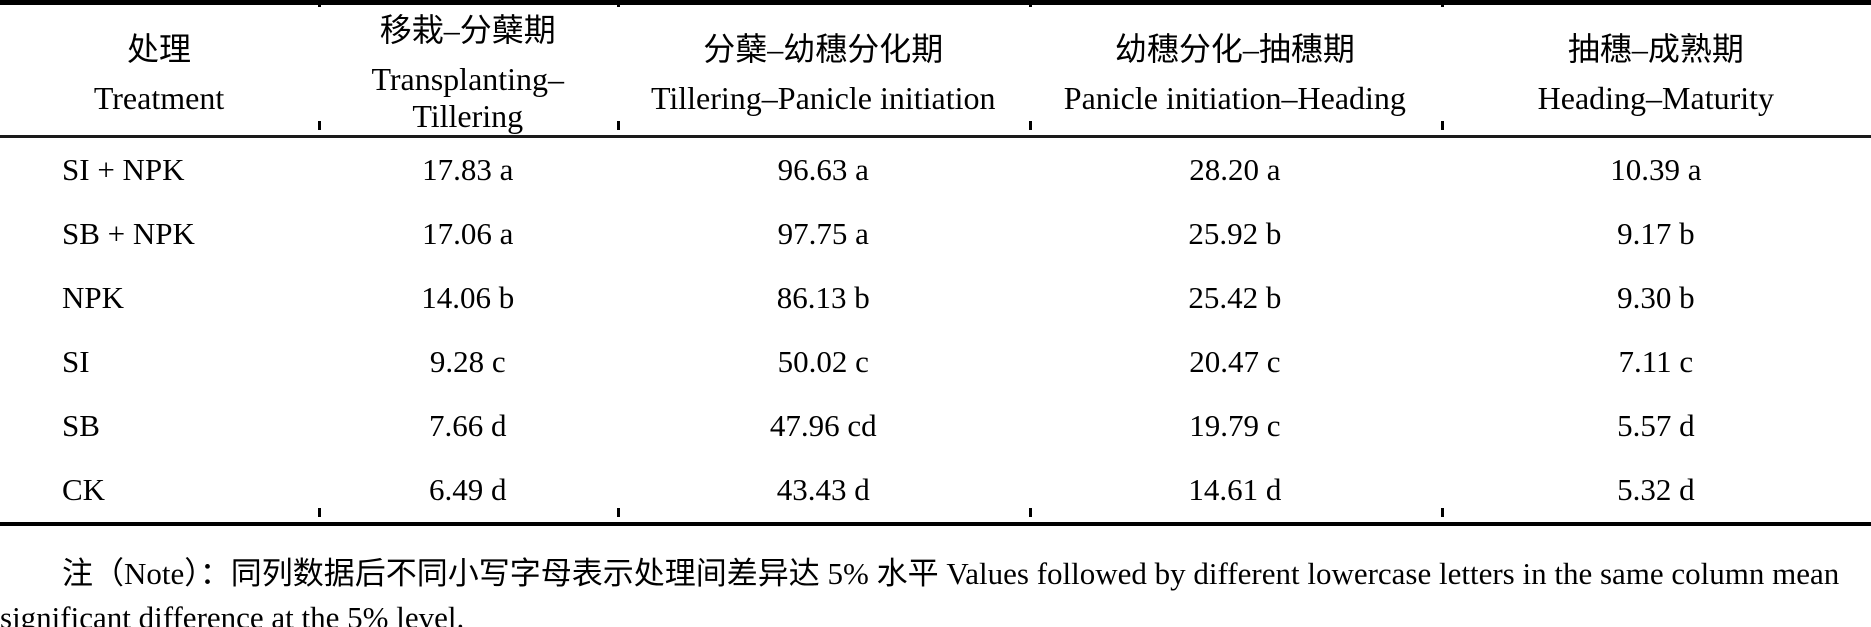  Describe the element at coordinates (823, 70) in the screenshot. I see `header-tillering-panicle-initiation: 分蘖–幼穗分化期 Tillering–Panicle initiation` at that location.